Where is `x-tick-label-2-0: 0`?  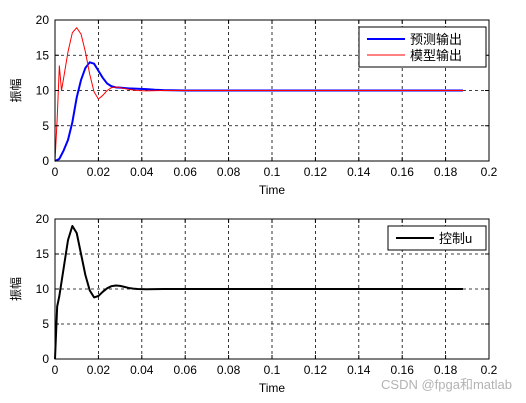
x-tick-label-2-0: 0 is located at coordinates (55, 370).